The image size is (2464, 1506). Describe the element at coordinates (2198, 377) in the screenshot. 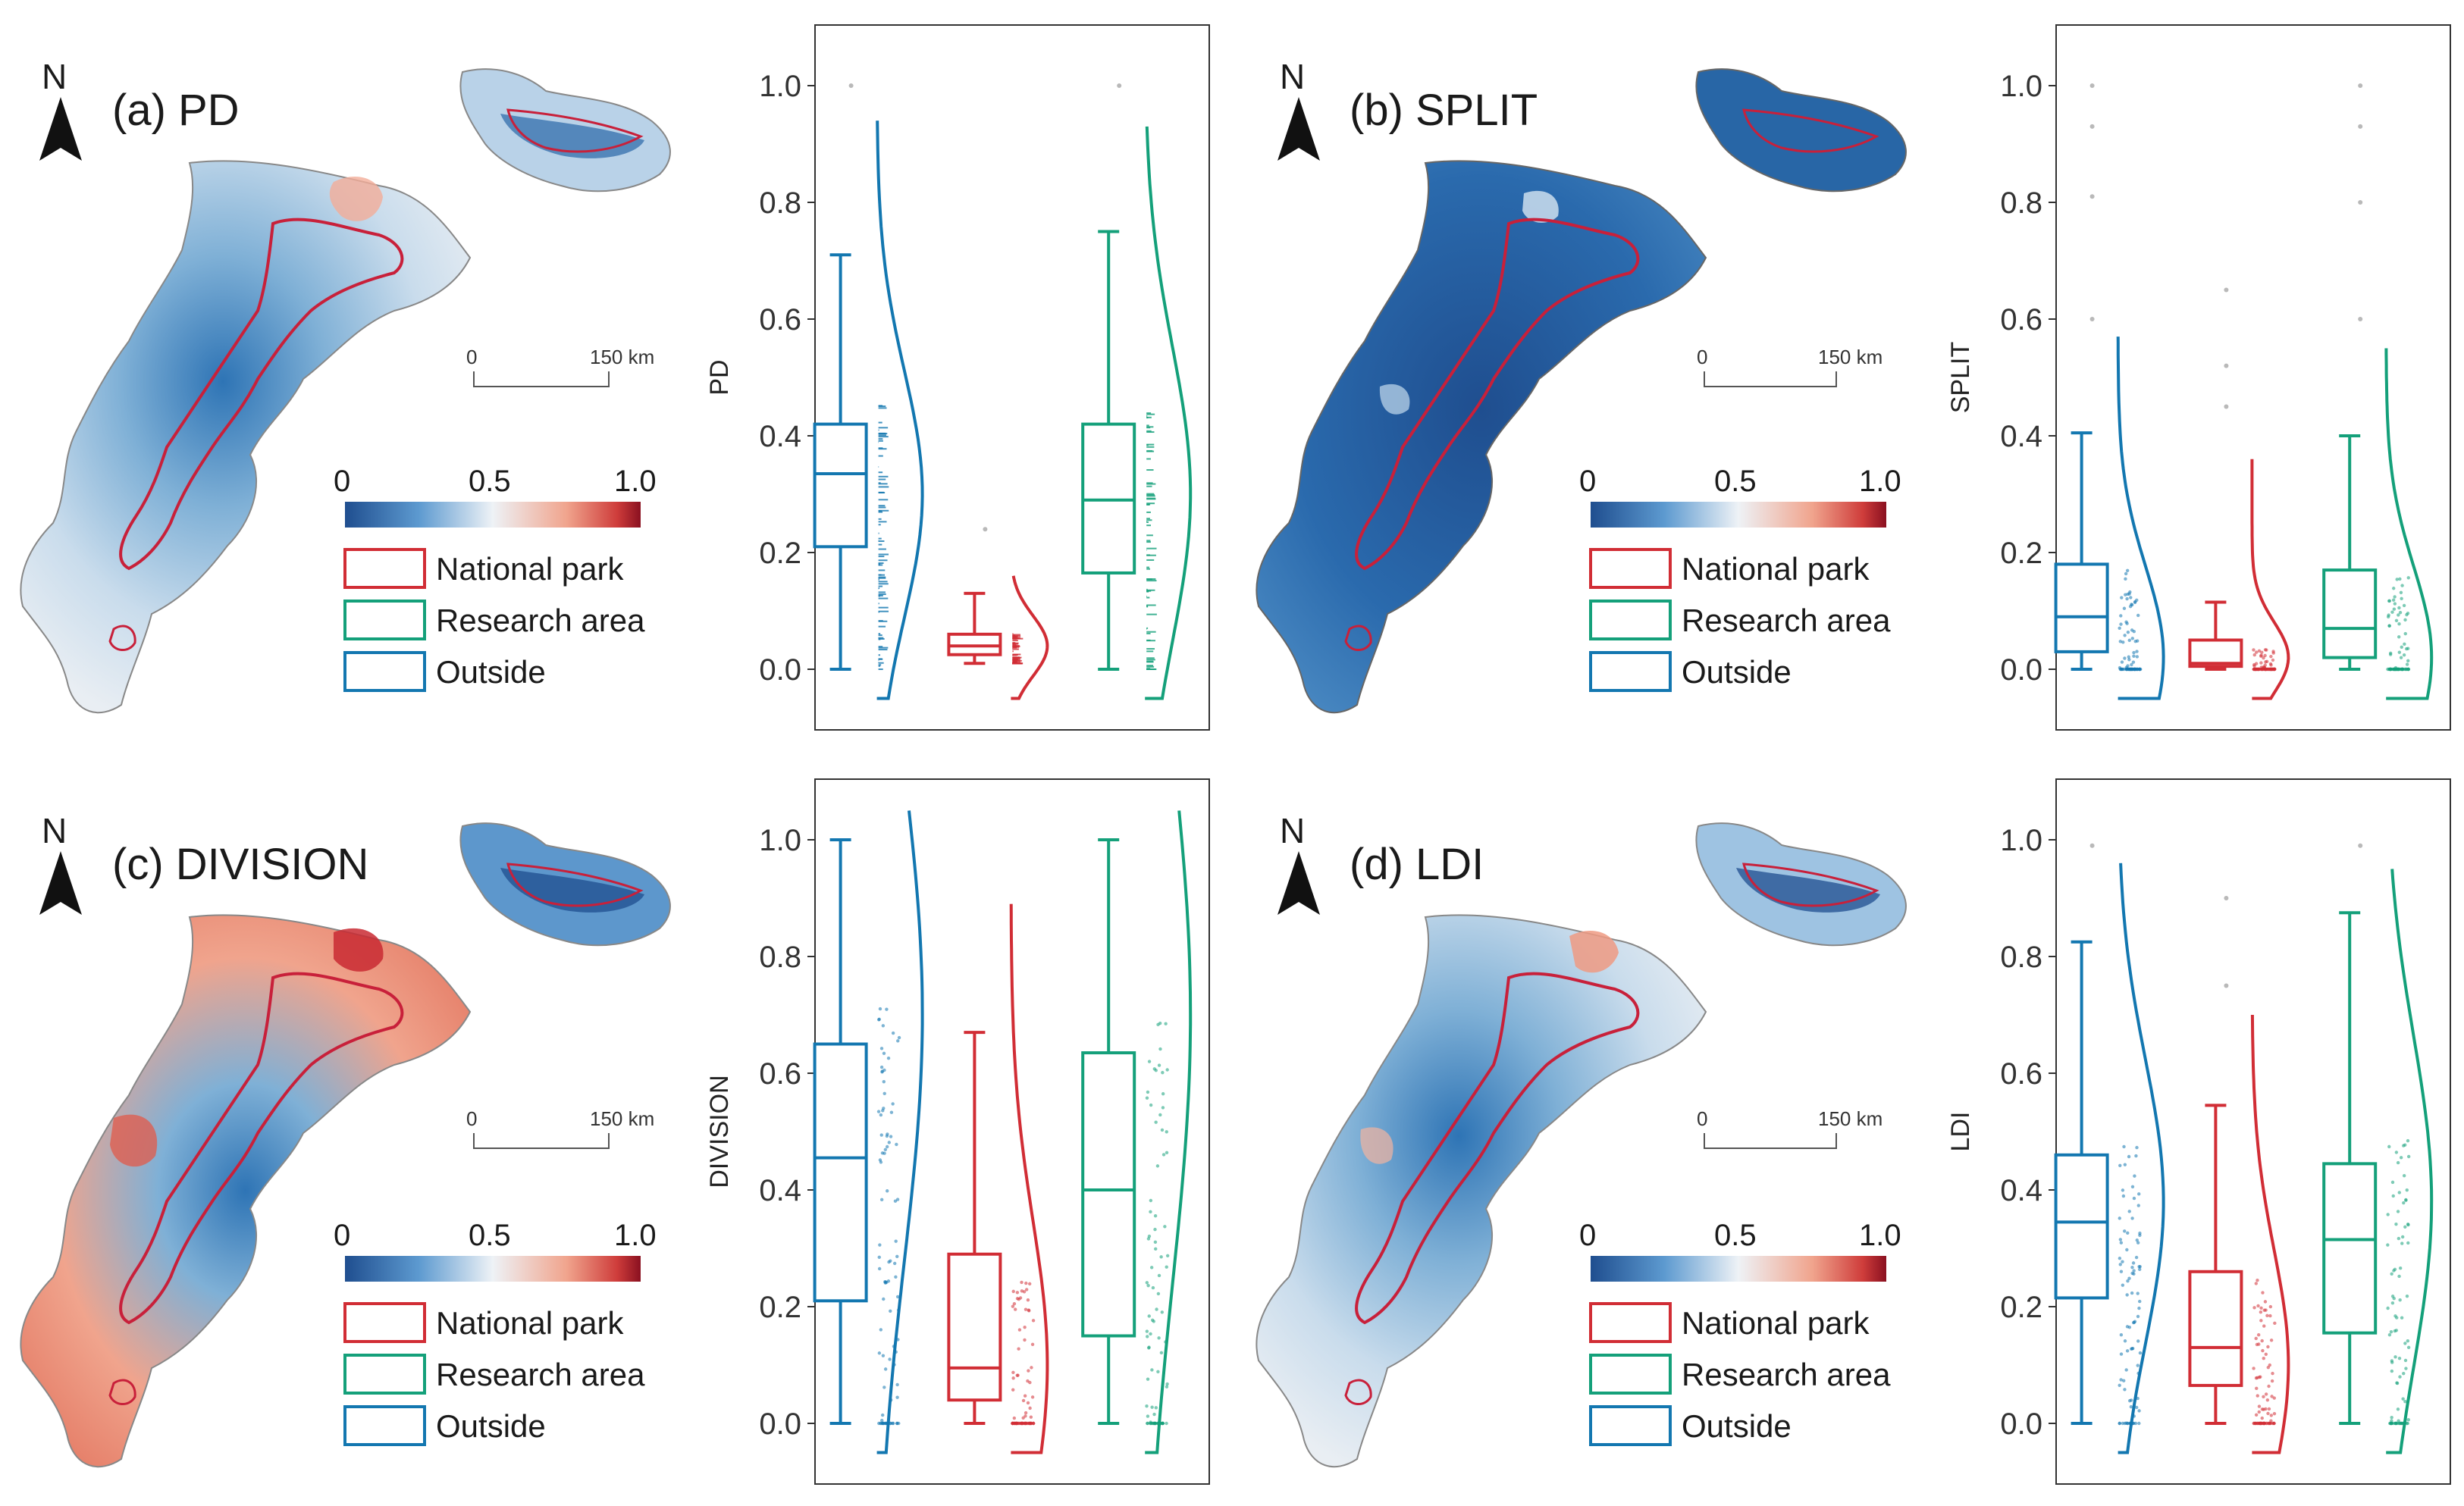

I see `boxplot-chart-split: 0.0 0.2 0.4 0.6 0.8 1.0 SPLIT` at that location.